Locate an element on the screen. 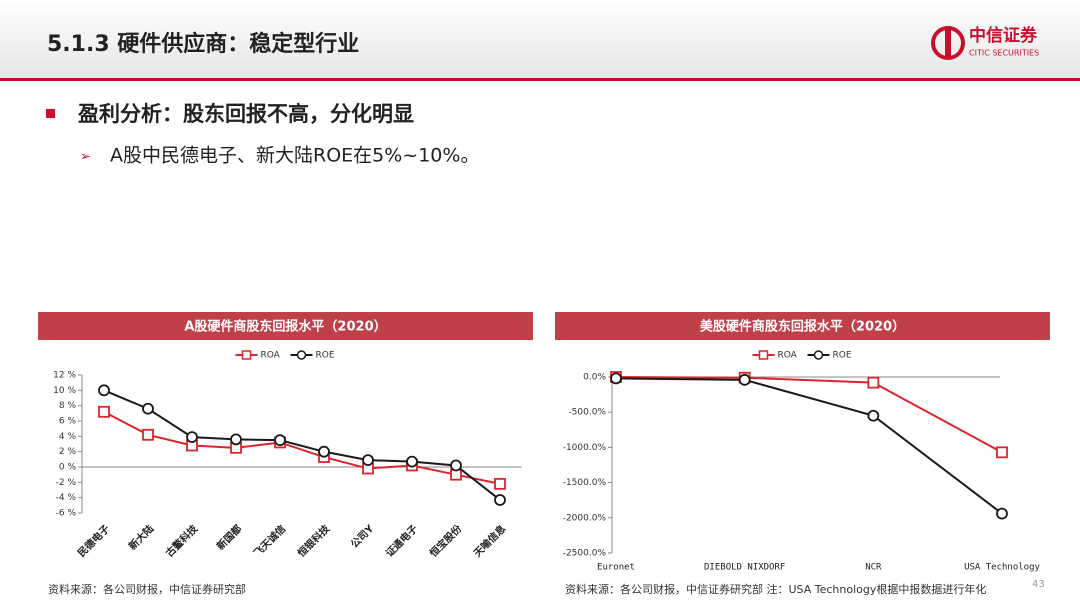 The image size is (1080, 611). y-tick-label: 2 % is located at coordinates (68, 452).